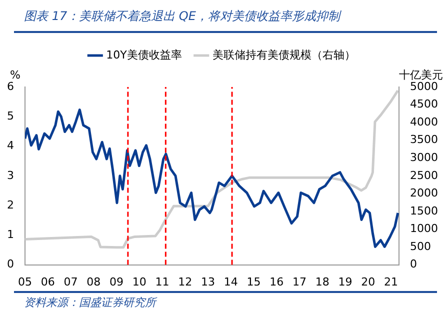 The image size is (447, 321). I want to click on chart-title: 图表 17：美联储不着急退出 QE，将对美债收益率形成抑制, so click(182, 16).